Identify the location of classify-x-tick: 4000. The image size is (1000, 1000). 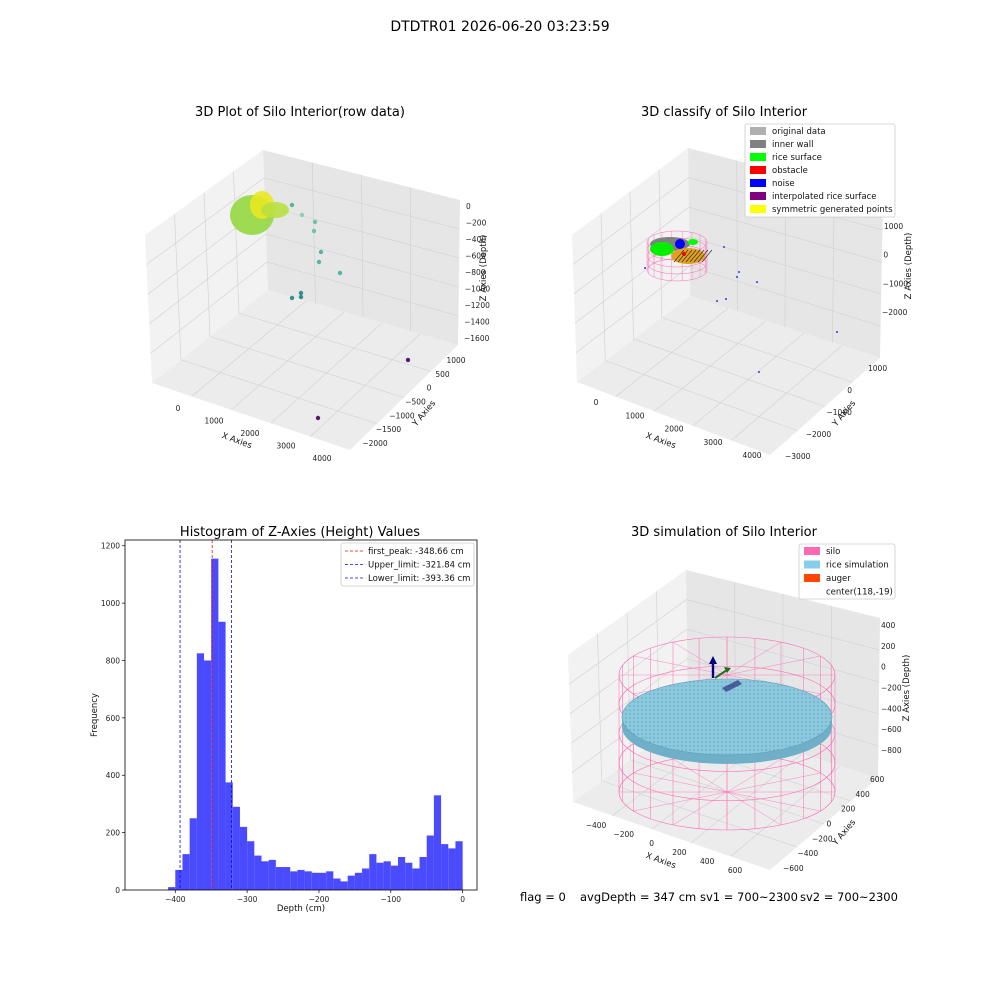
(751, 455).